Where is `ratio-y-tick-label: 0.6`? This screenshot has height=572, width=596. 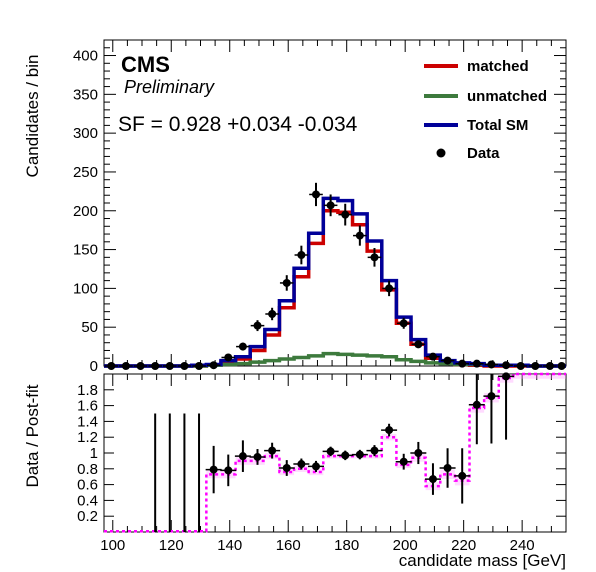
ratio-y-tick-label: 0.6 is located at coordinates (87, 485).